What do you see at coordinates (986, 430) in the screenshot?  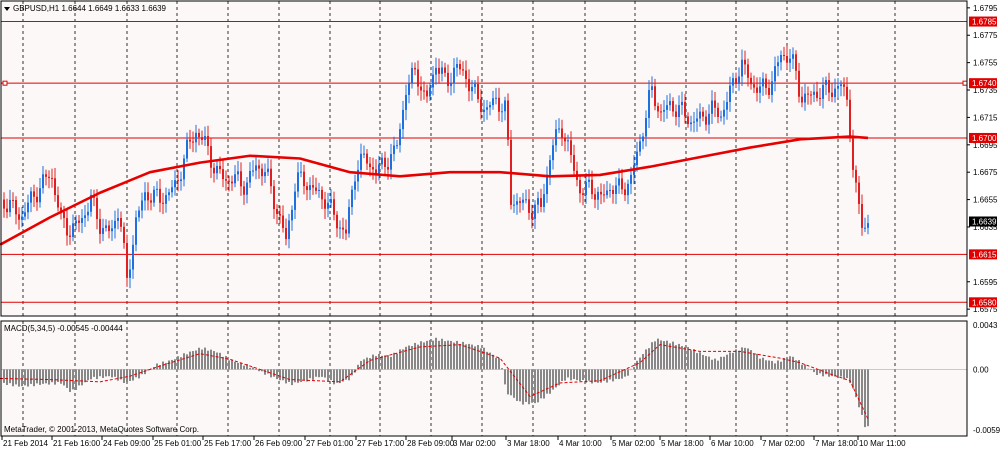 I see `macd-tick-label: -0.00591` at bounding box center [986, 430].